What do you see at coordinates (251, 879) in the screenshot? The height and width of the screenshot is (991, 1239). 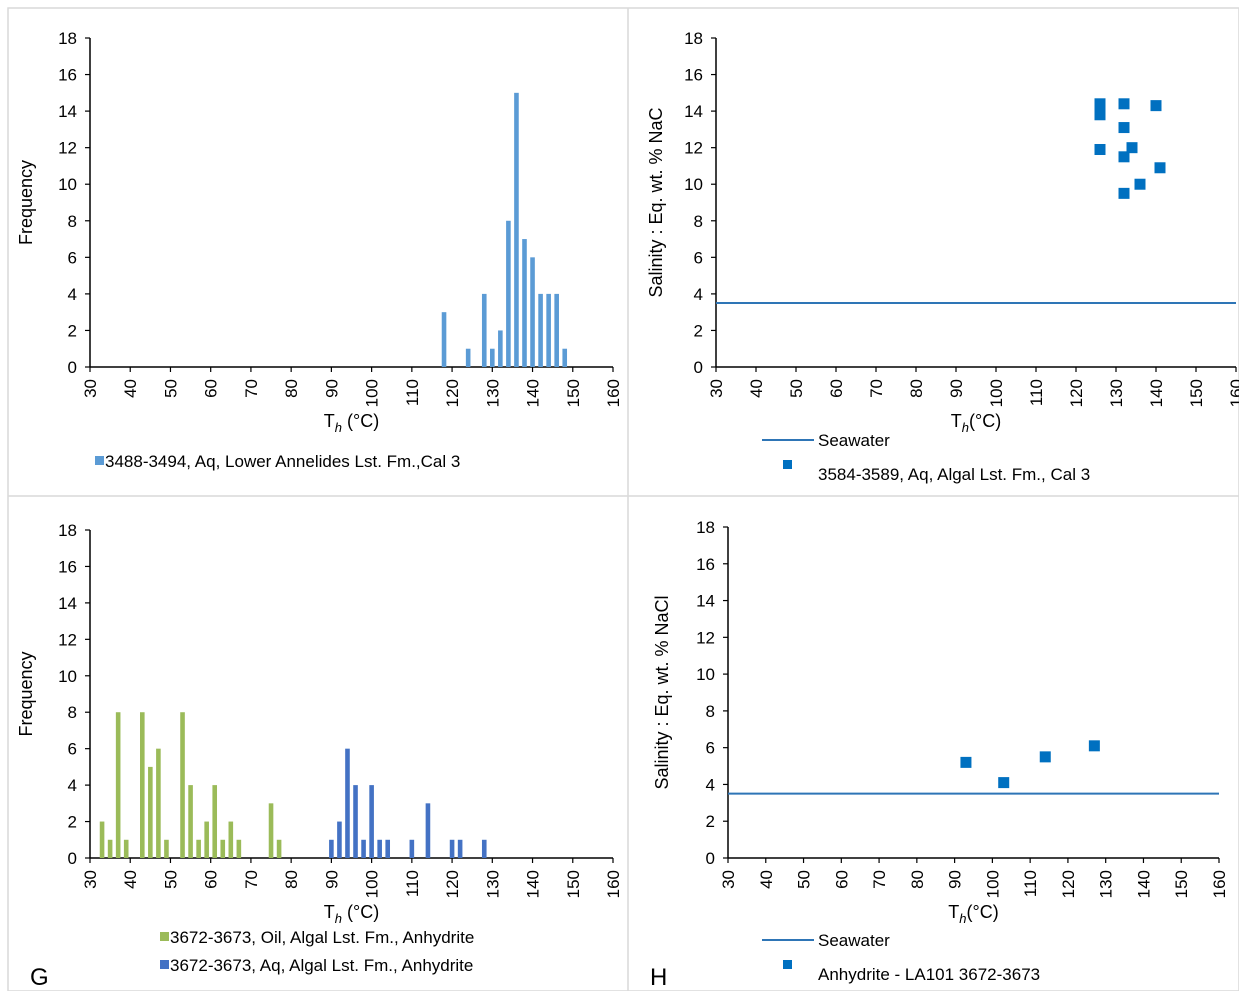 I see `x-tick-label: 70` at bounding box center [251, 879].